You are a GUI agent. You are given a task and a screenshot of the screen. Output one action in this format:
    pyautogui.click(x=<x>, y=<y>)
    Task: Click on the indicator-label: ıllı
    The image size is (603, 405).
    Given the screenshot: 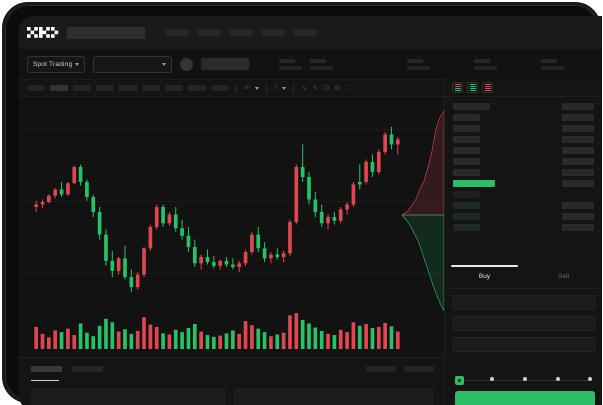 What is the action you would take?
    pyautogui.click(x=247, y=88)
    